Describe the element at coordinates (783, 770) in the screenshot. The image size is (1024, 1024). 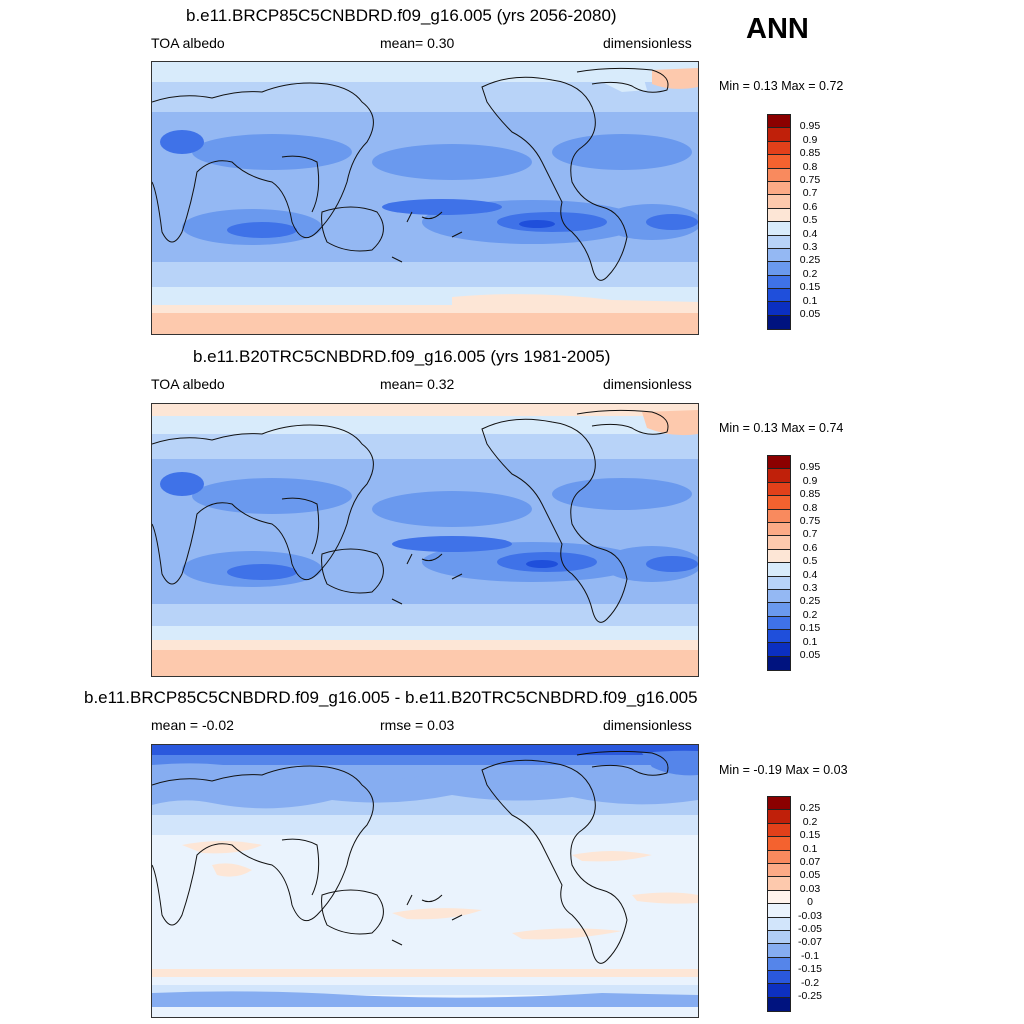
I see `panel-3-minmax: Min = -0.19 Max = 0.03` at that location.